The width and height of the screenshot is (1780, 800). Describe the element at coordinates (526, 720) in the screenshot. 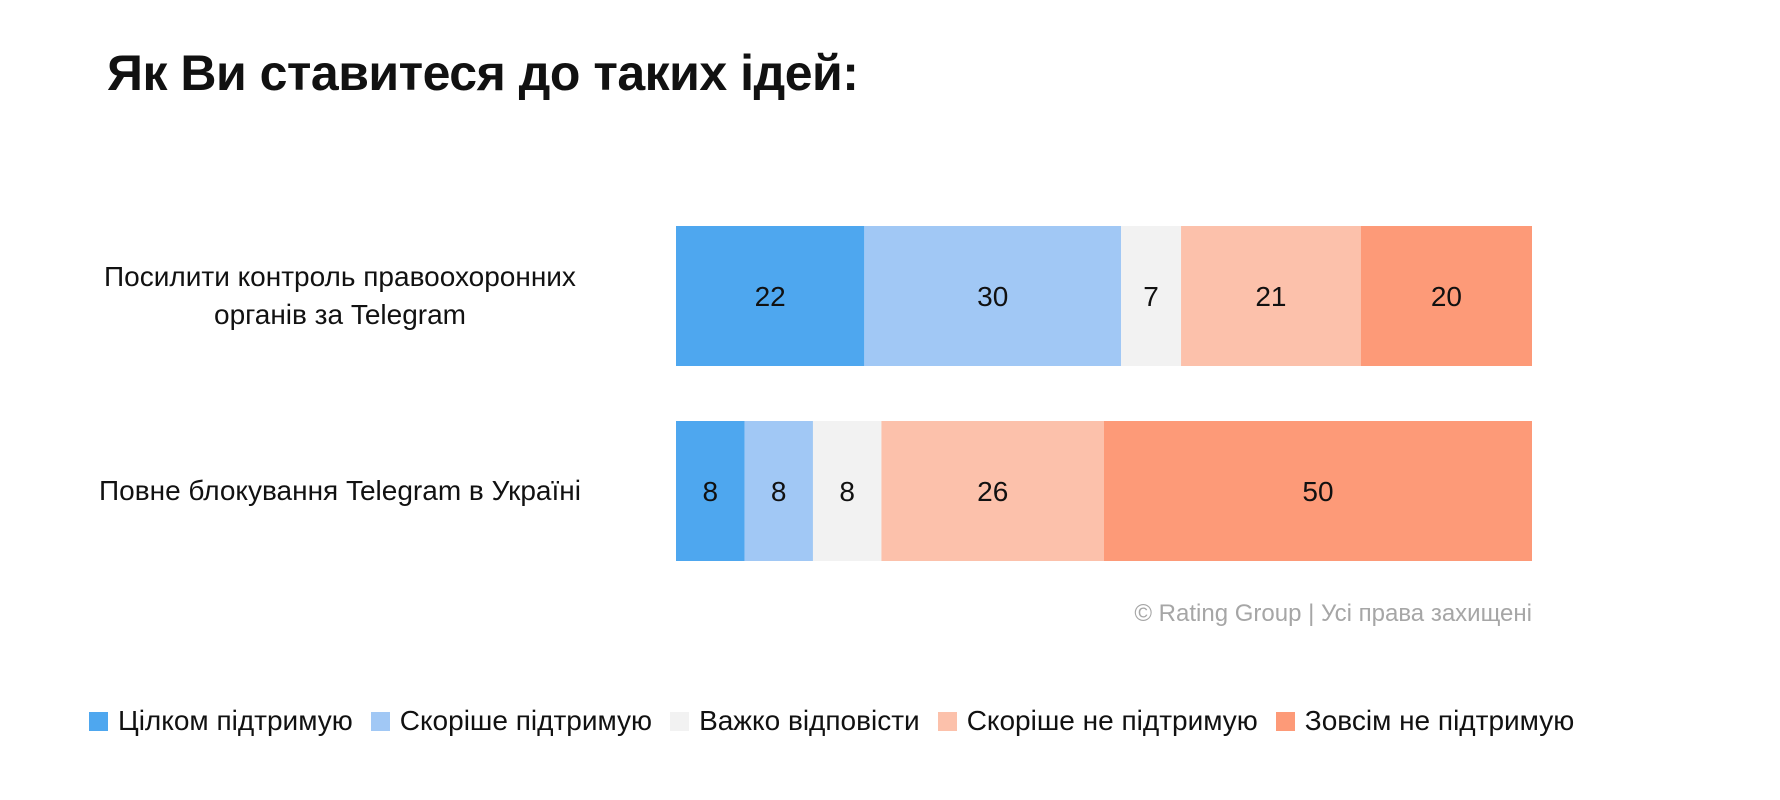

I see `legend-label: Скоріше підтримую` at that location.